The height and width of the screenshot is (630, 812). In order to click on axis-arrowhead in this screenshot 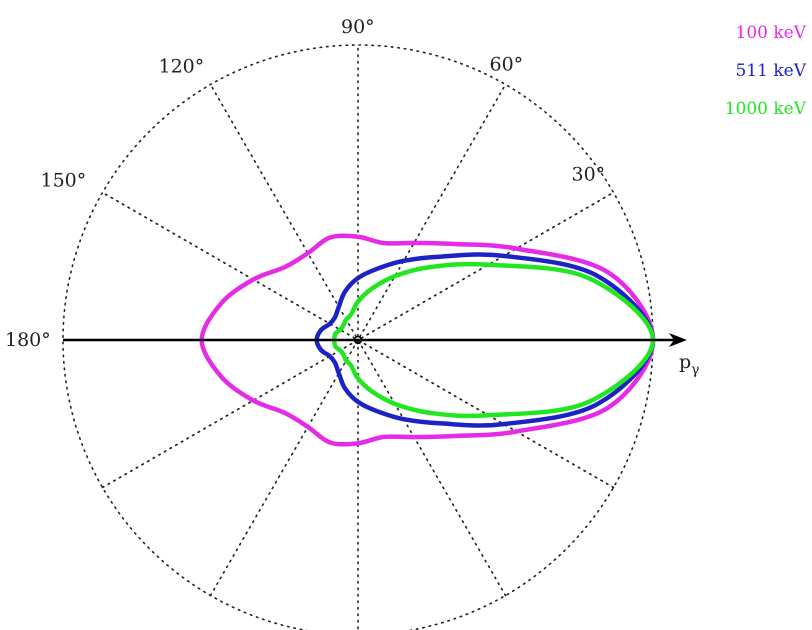, I will do `click(678, 340)`.